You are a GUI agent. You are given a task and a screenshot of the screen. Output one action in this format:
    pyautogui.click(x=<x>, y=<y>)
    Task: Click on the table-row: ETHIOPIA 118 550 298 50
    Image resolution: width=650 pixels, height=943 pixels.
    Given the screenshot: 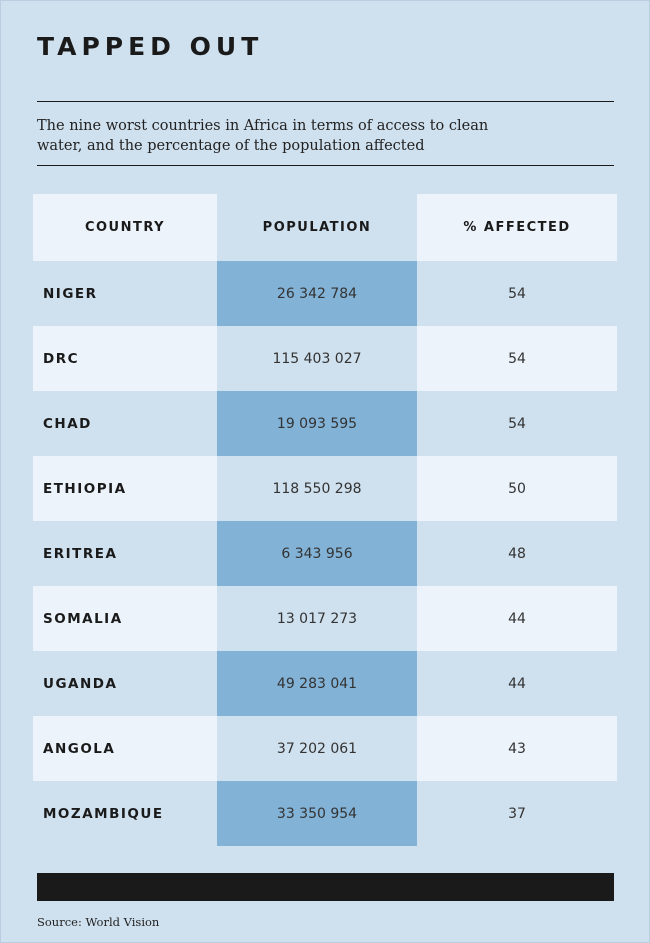 What is the action you would take?
    pyautogui.click(x=325, y=488)
    